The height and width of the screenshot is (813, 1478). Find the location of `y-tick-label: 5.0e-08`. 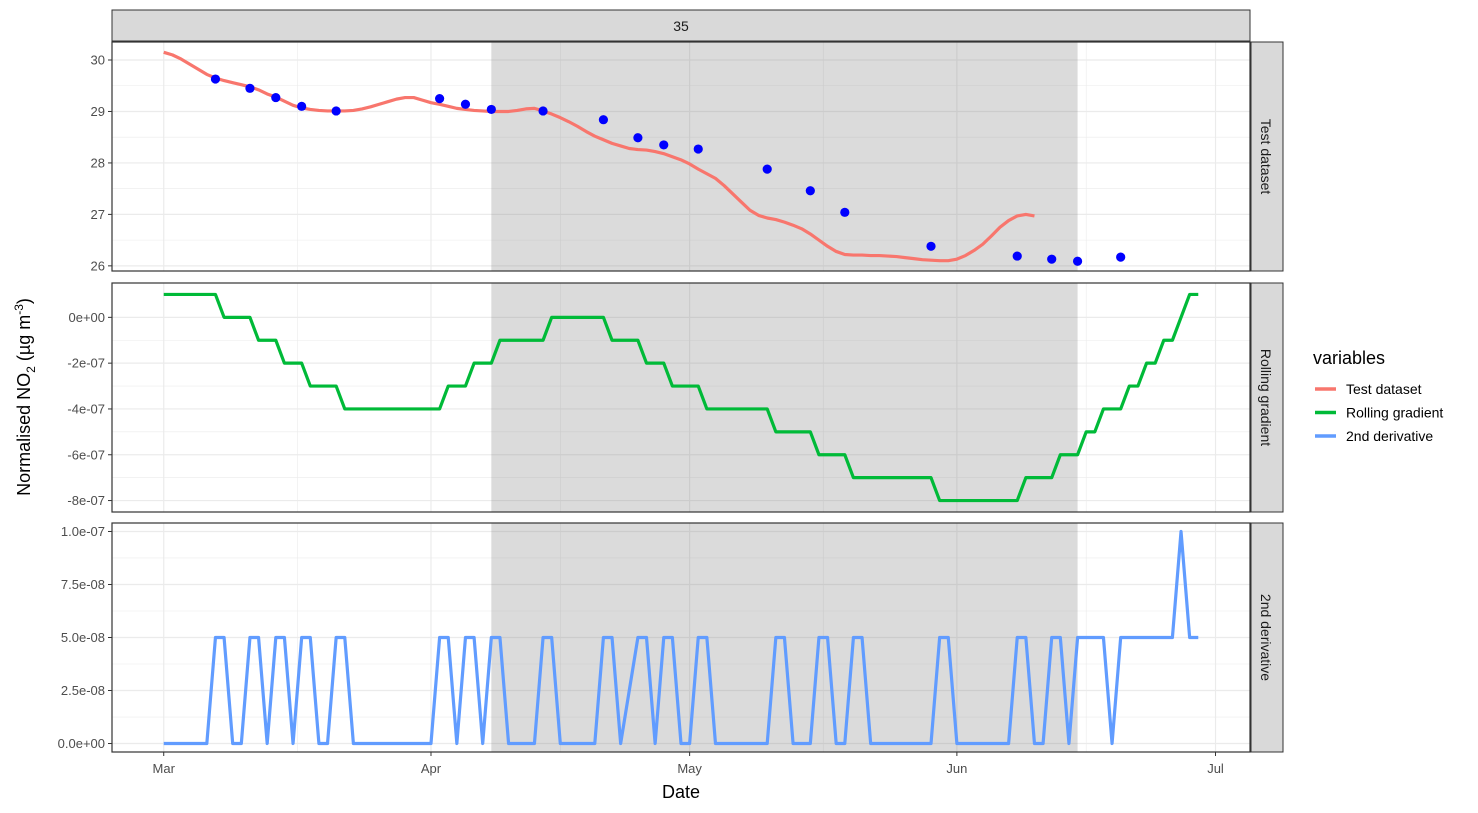

y-tick-label: 5.0e-08 is located at coordinates (83, 637).